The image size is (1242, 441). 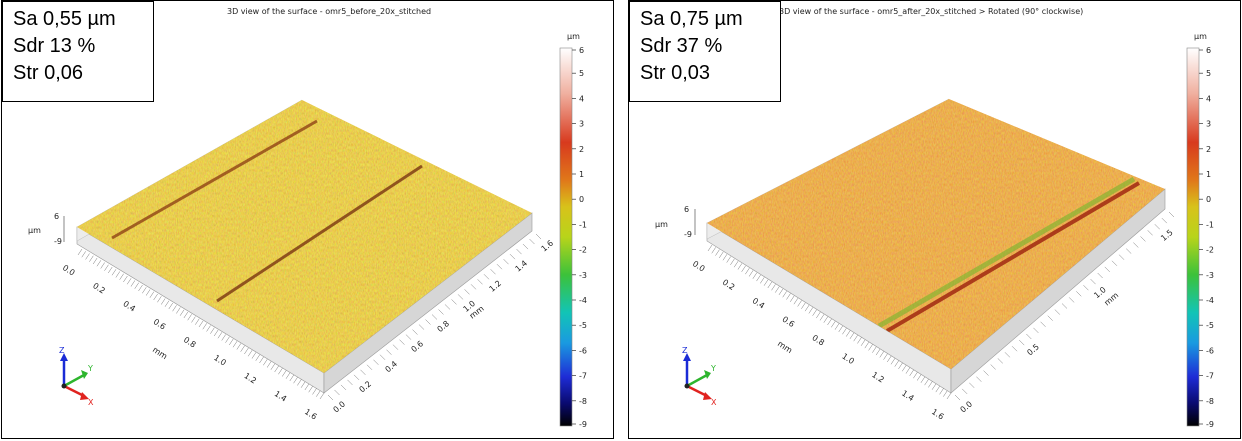 I want to click on surface-groove-edge, so click(x=1006, y=252).